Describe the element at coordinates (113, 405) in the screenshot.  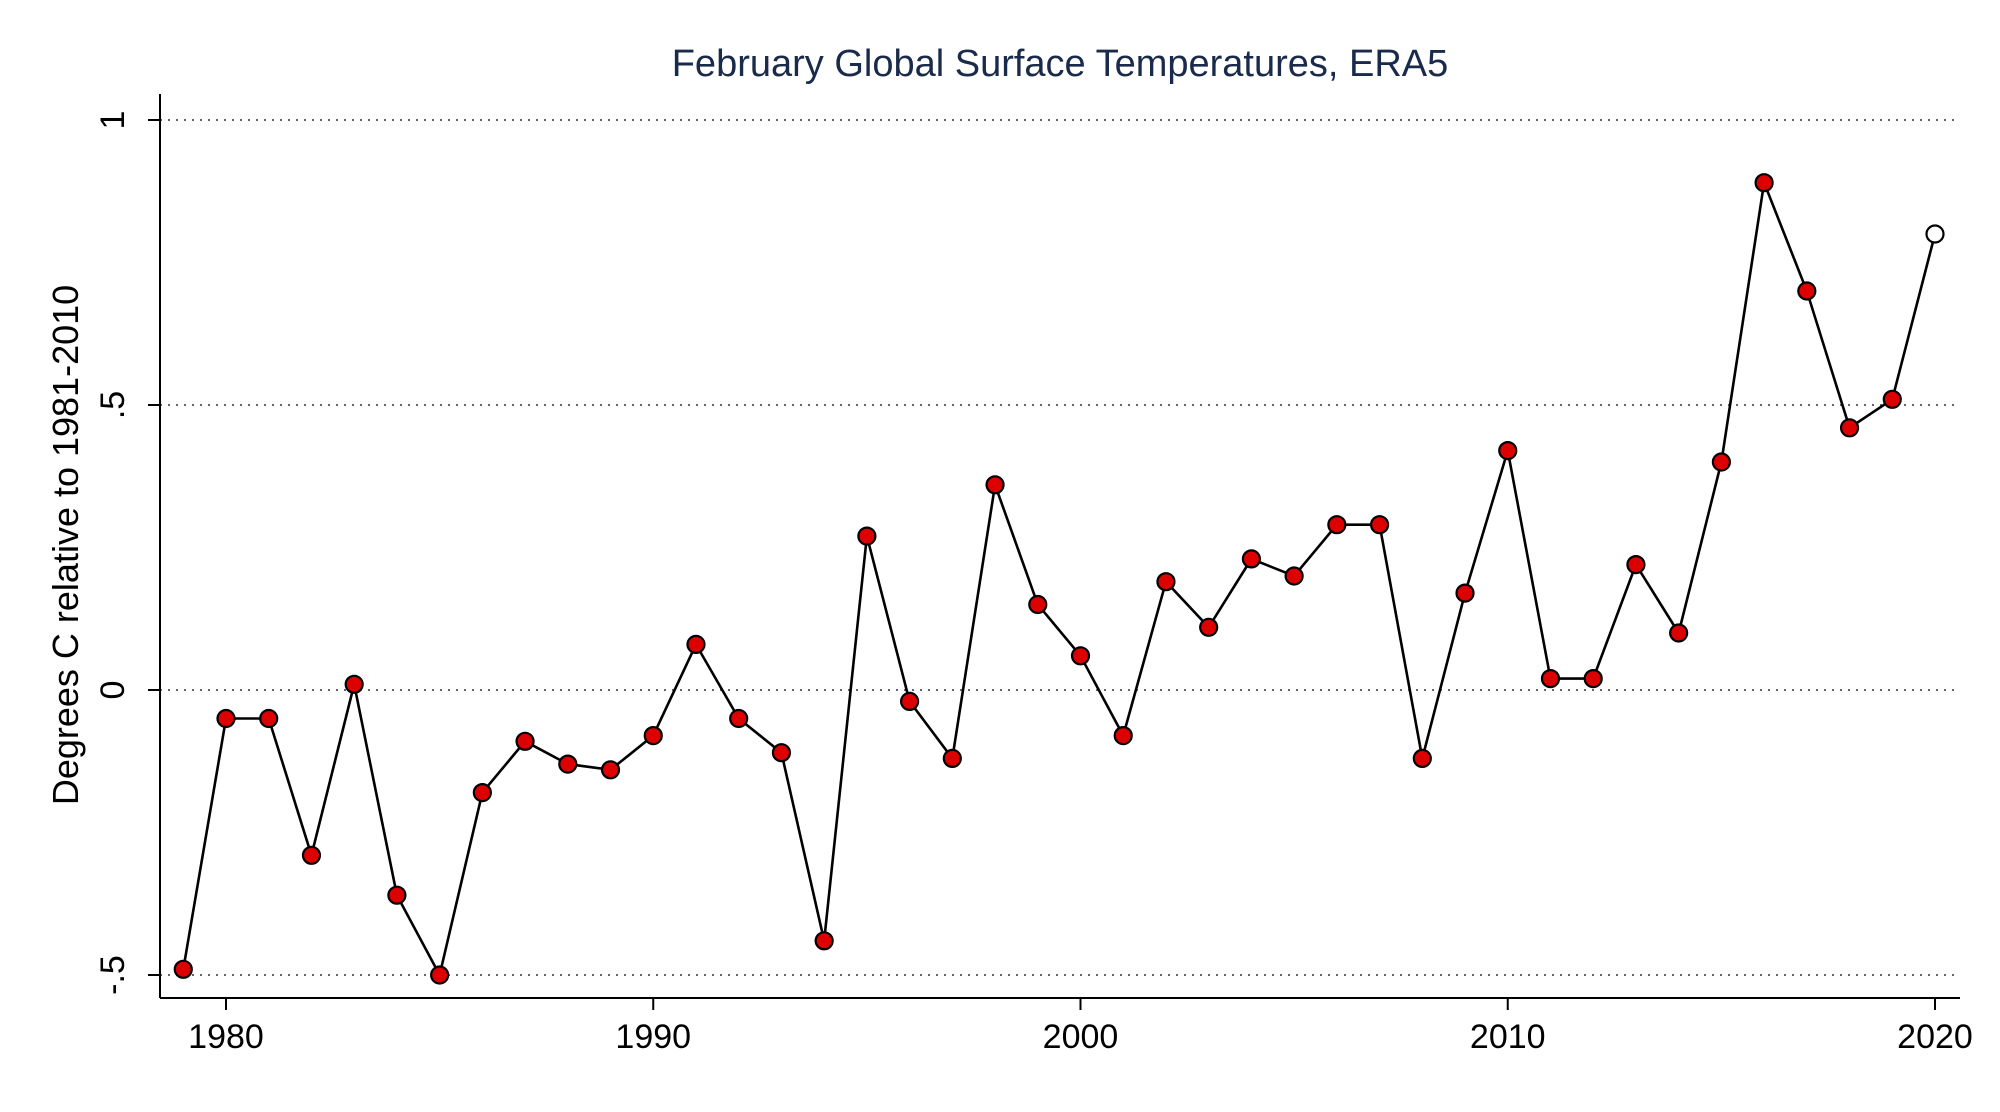
I see `y-tick-label: .5` at that location.